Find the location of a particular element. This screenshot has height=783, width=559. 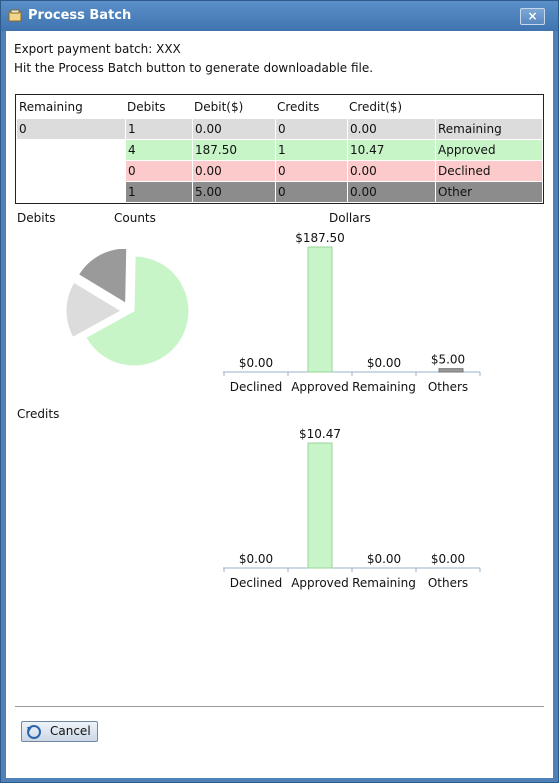

cancel-button-label: Cancel is located at coordinates (70, 731).